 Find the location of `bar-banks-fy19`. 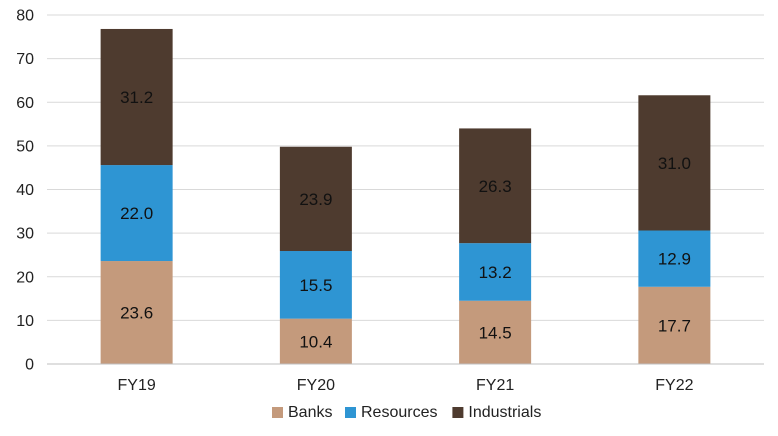

bar-banks-fy19 is located at coordinates (136, 312).